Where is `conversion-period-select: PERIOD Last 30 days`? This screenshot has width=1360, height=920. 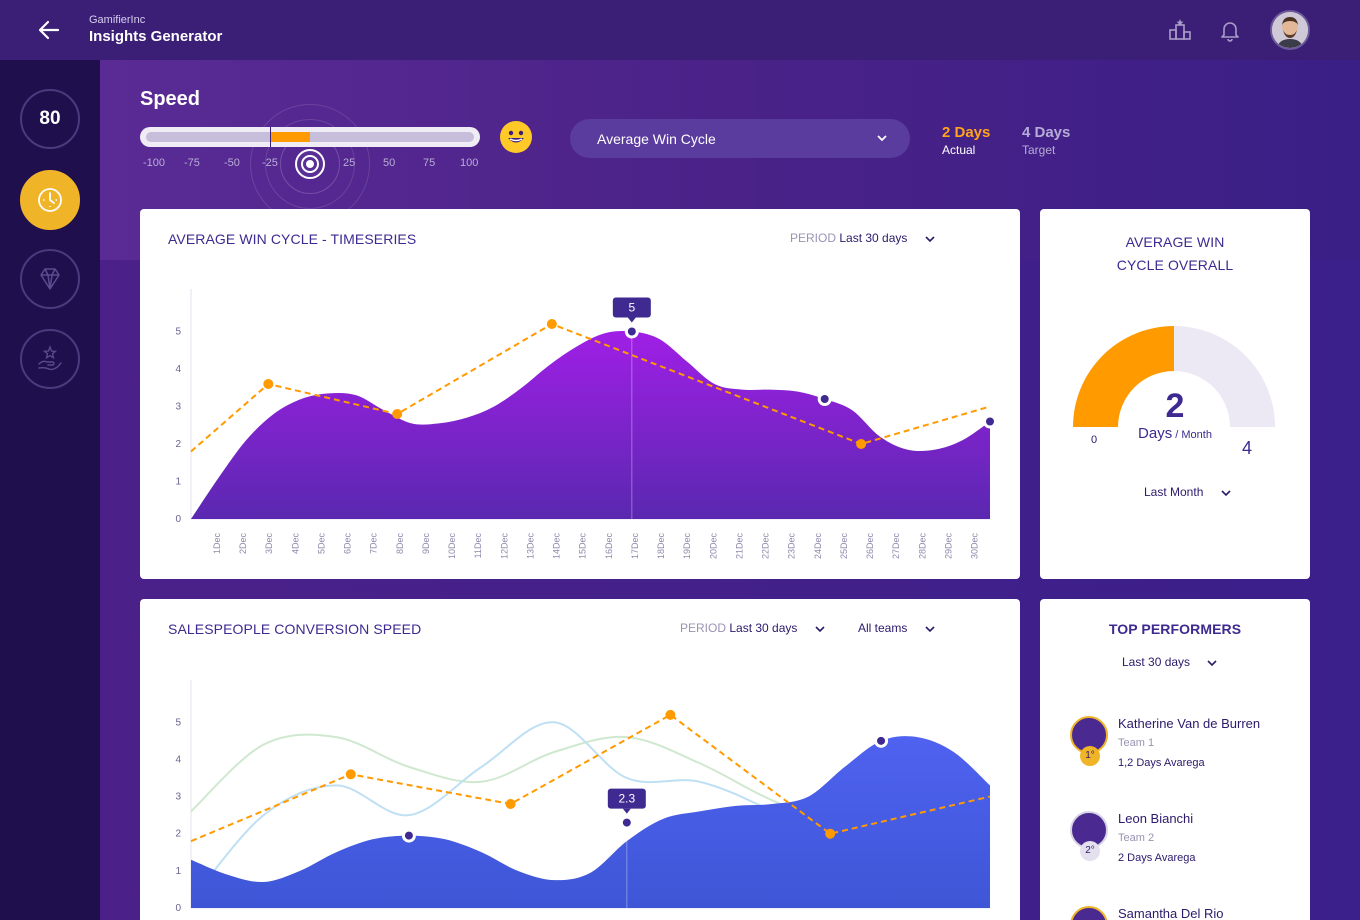
conversion-period-select: PERIOD Last 30 days is located at coordinates (752, 628).